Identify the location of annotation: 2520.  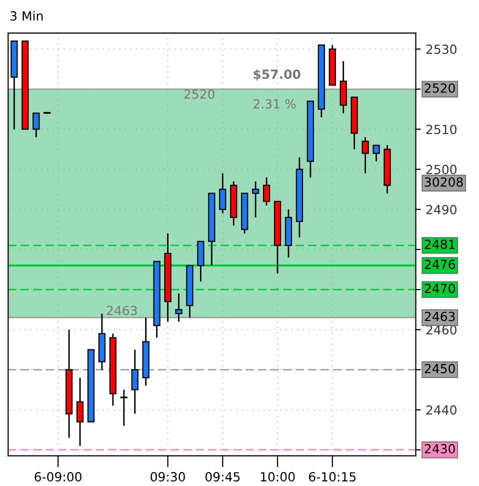
(199, 94).